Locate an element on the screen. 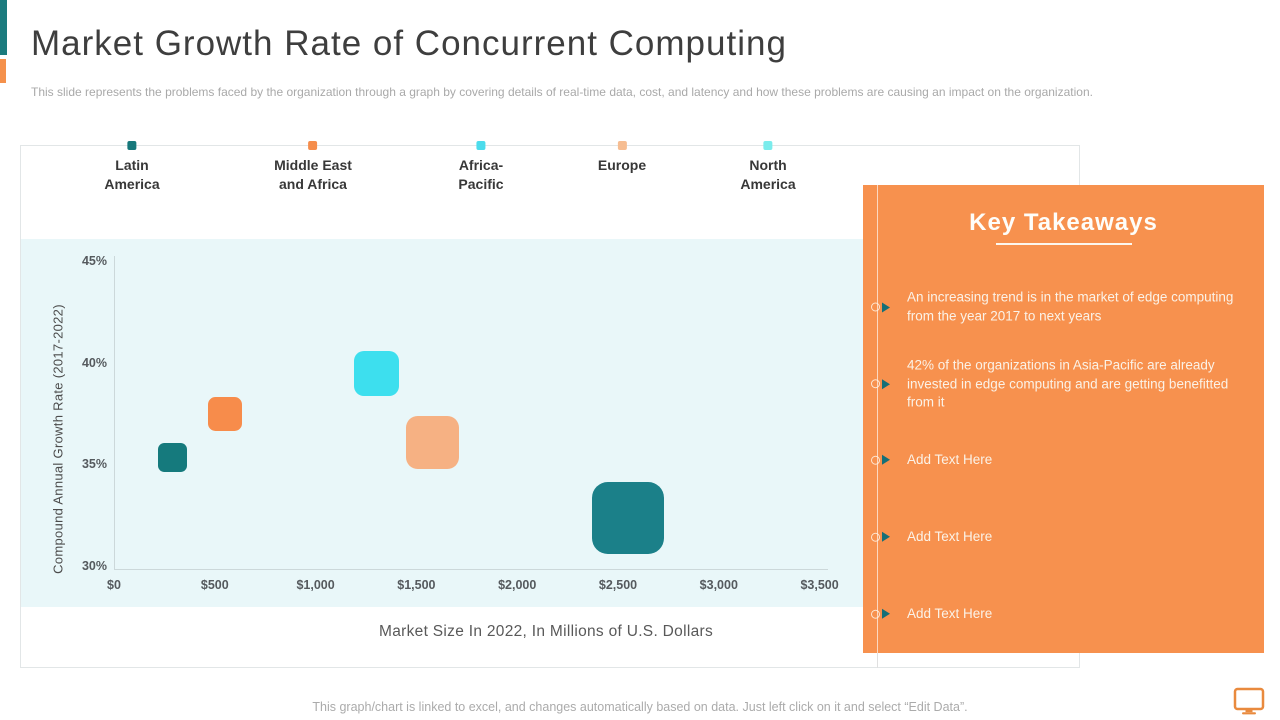 This screenshot has width=1280, height=720. takeaways-timeline-extension is located at coordinates (877, 660).